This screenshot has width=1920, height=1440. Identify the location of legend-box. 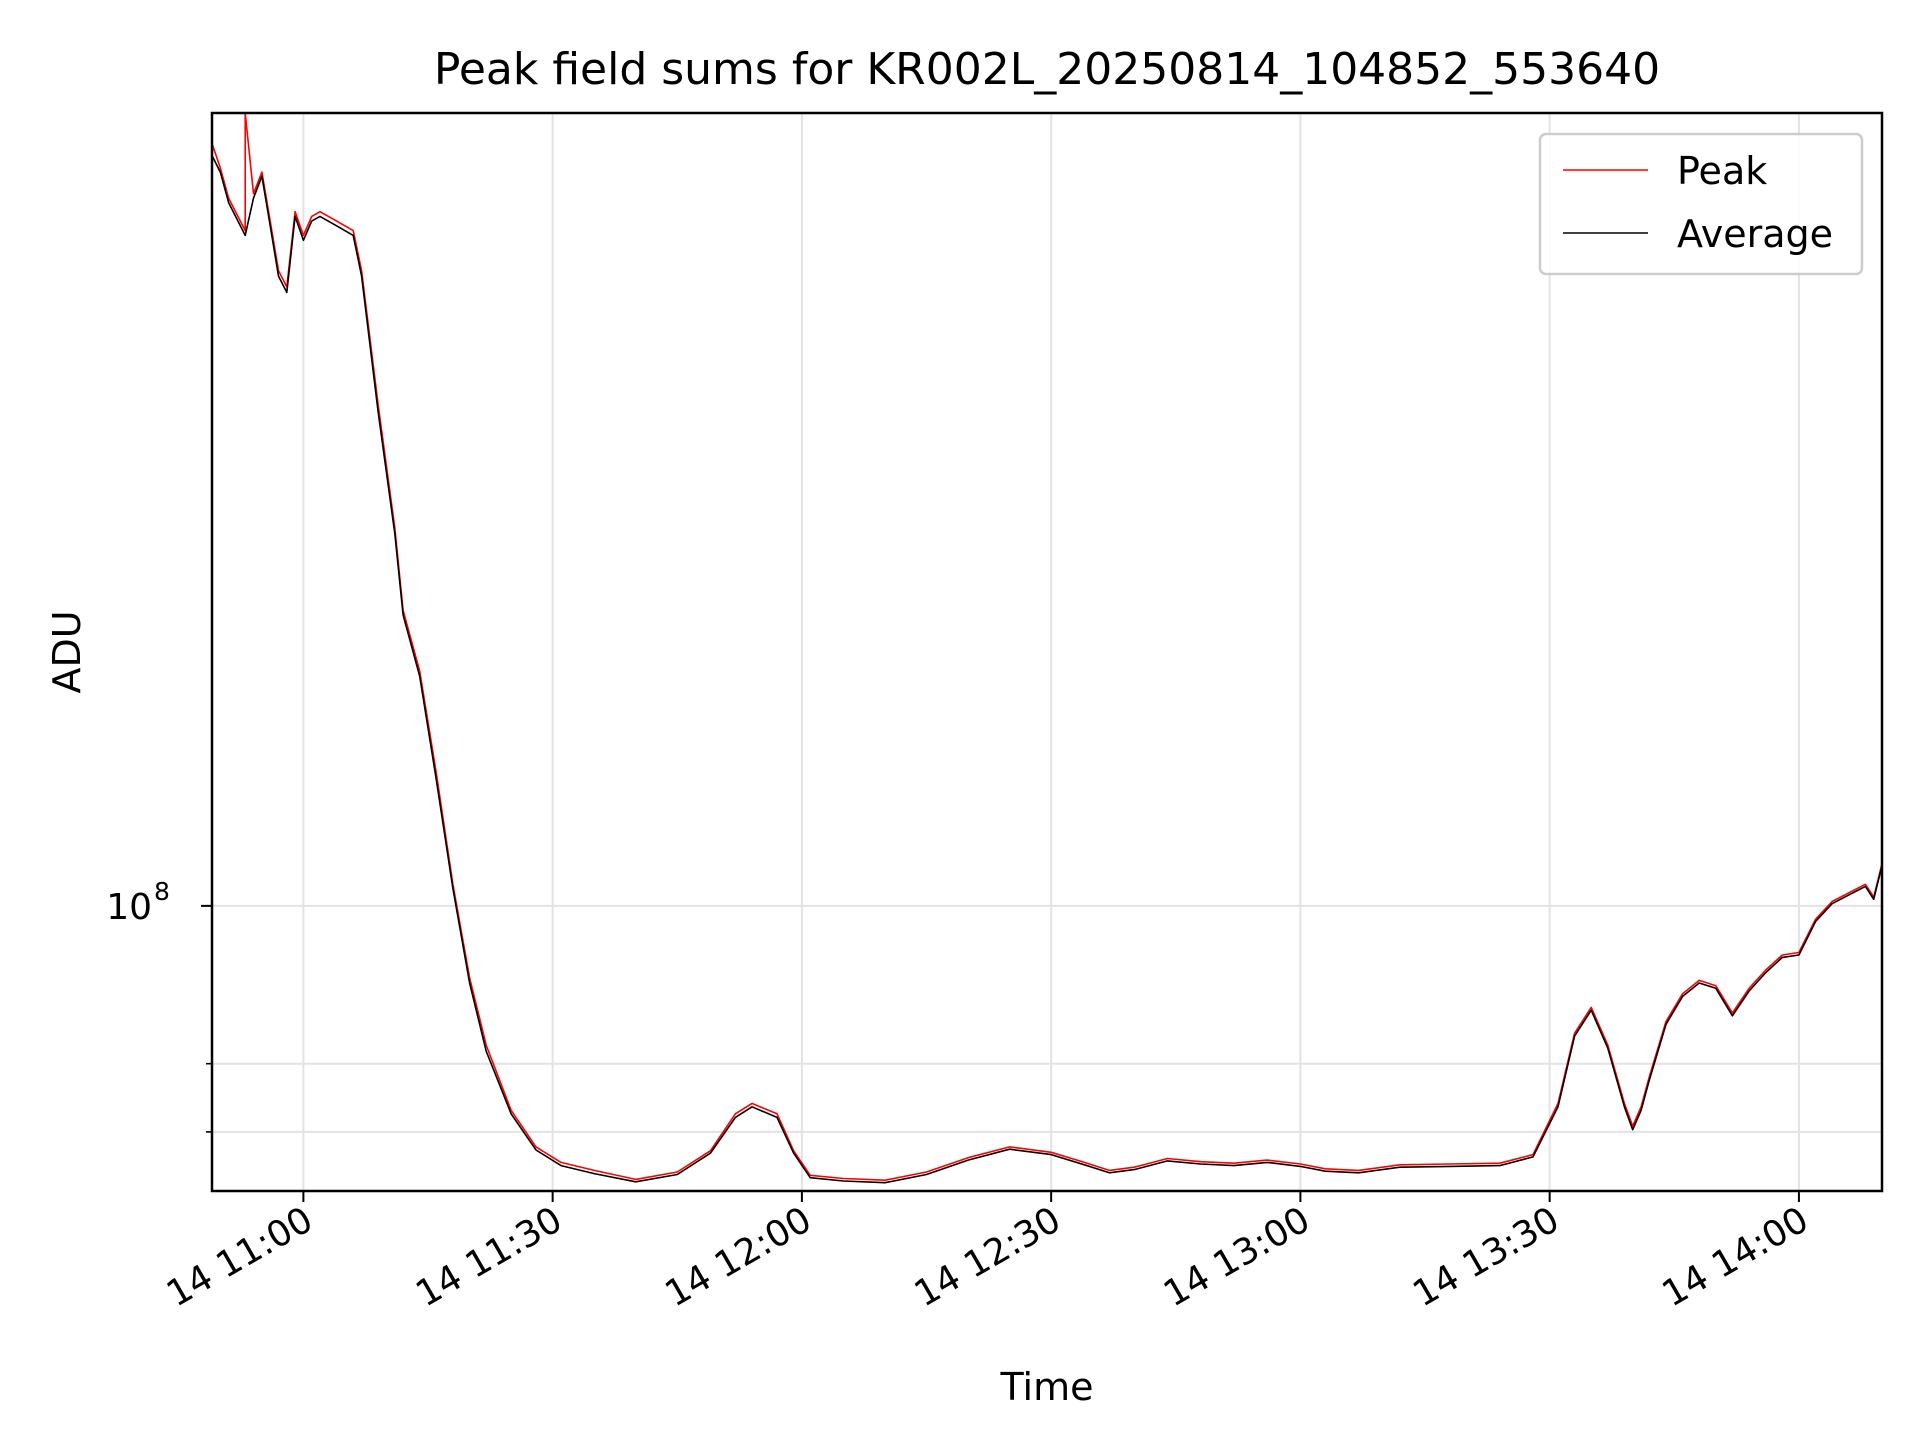
(1701, 204).